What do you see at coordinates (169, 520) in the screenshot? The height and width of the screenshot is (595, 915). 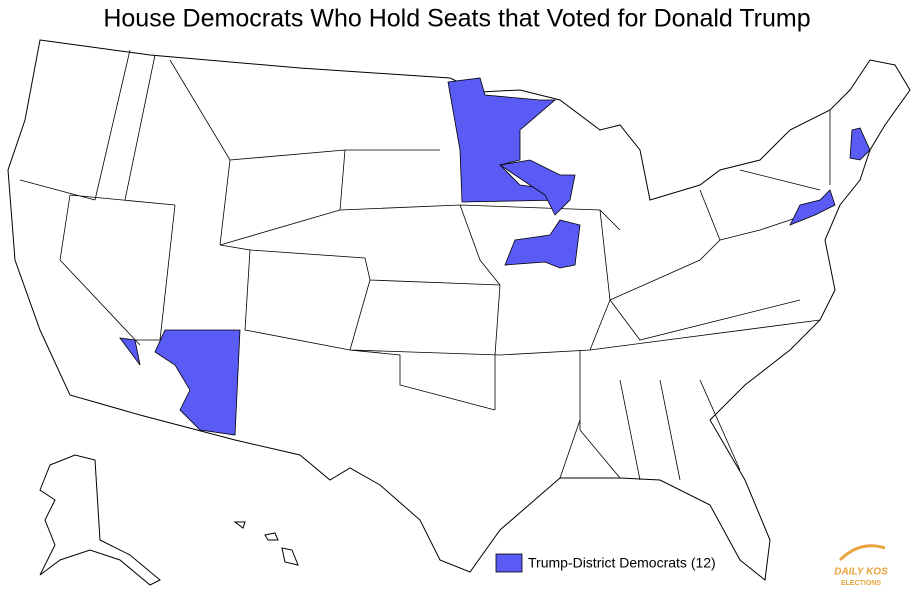 I see `alaska-hawaii` at bounding box center [169, 520].